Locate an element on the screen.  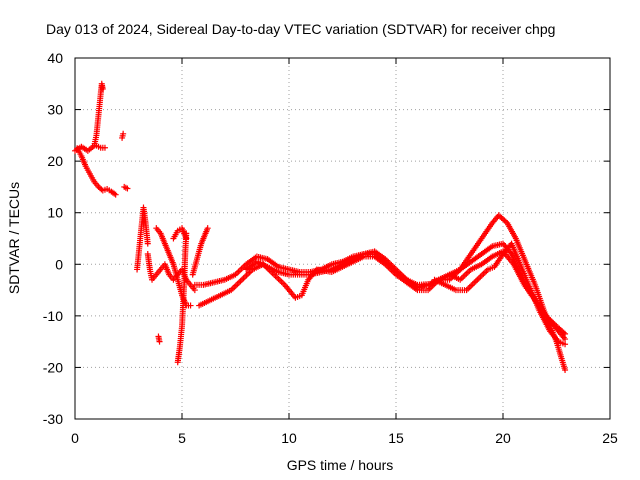
series-s5 is located at coordinates (126, 187).